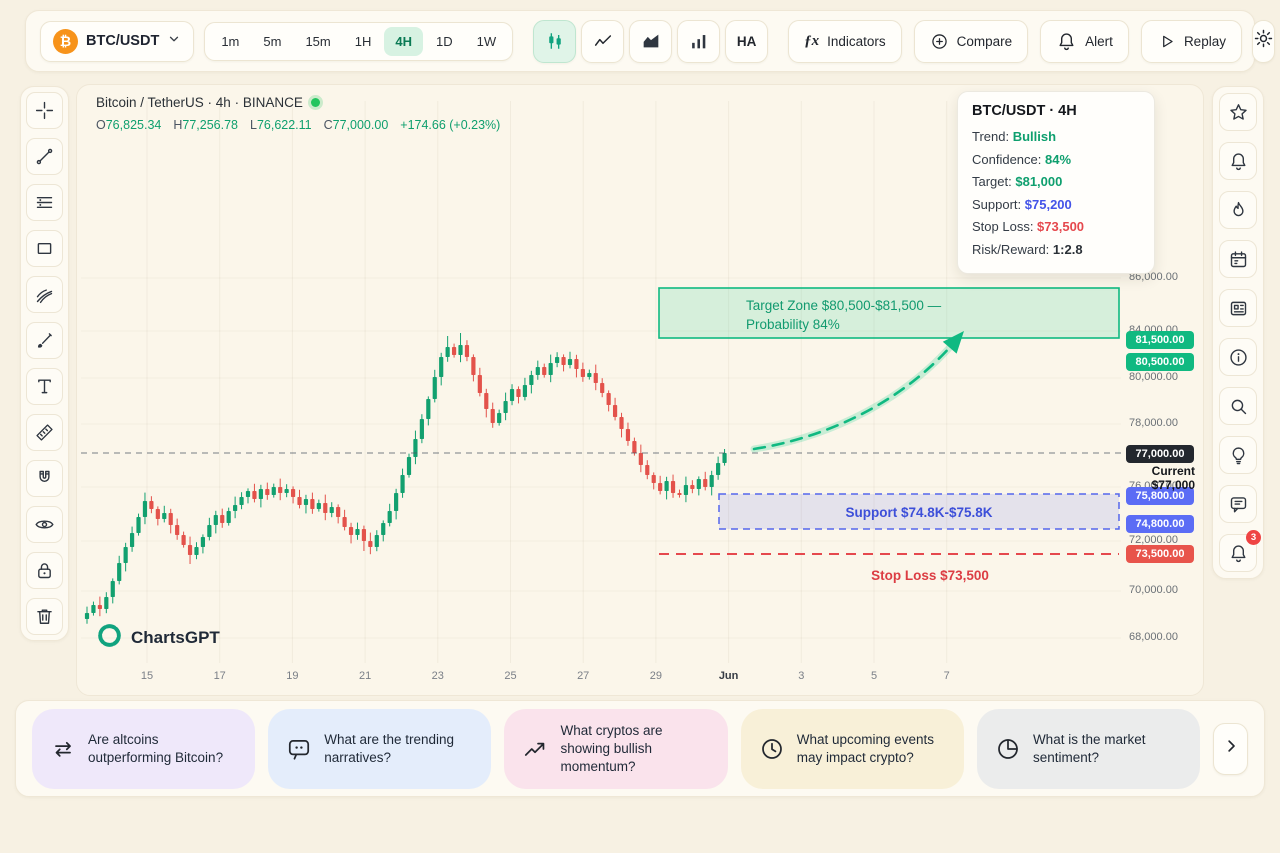 The image size is (1280, 853). I want to click on eye-icon, so click(44, 524).